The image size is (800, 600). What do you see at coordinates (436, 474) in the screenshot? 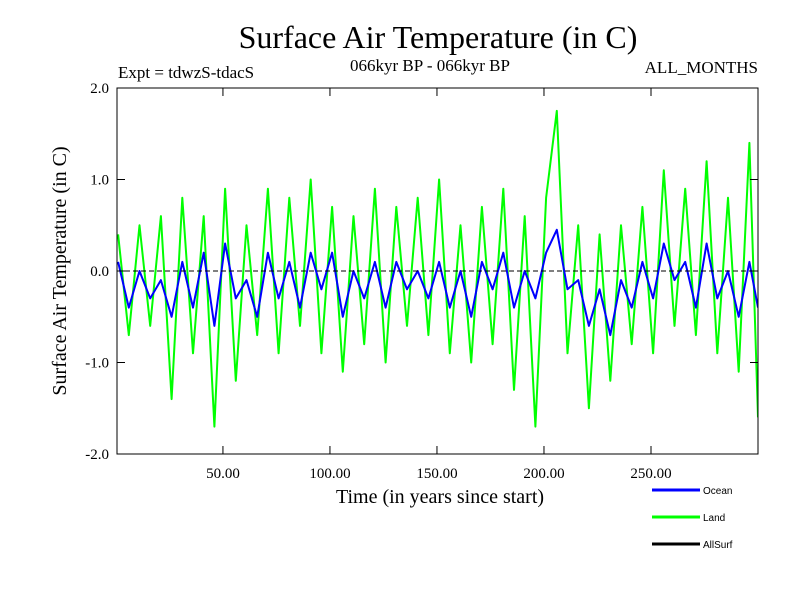
I see `x-tick-label: 150.00` at bounding box center [436, 474].